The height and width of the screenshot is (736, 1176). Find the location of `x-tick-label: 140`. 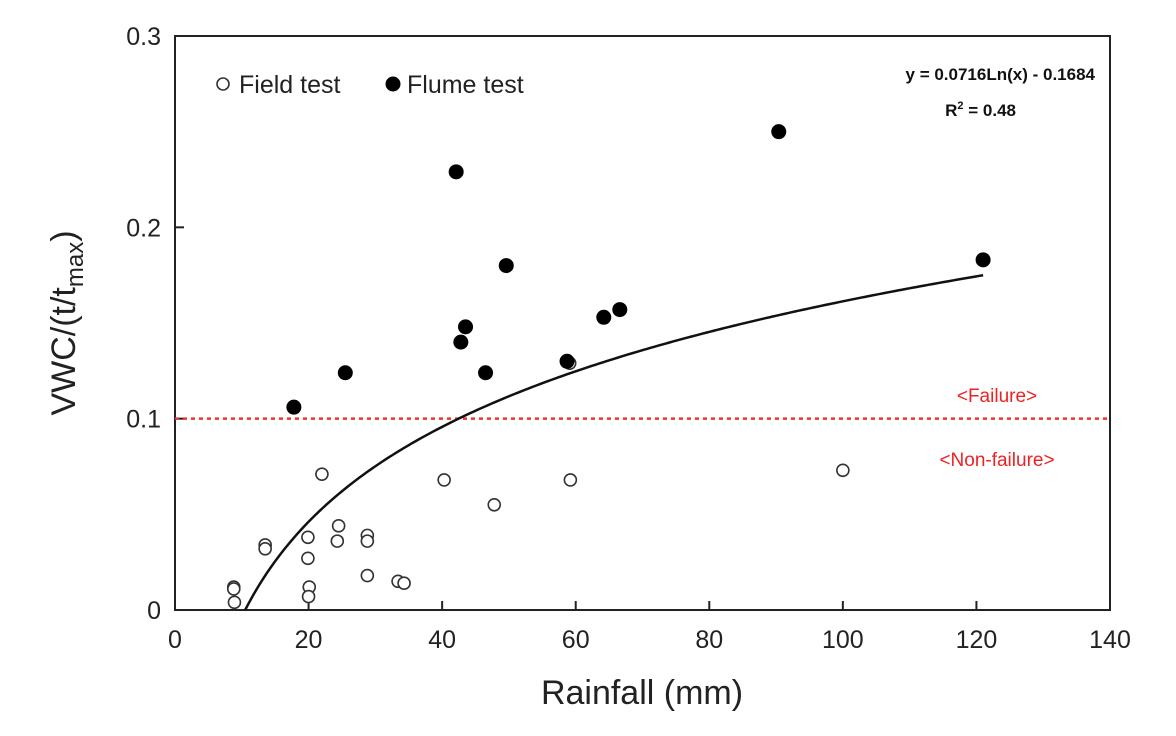

x-tick-label: 140 is located at coordinates (1110, 640).